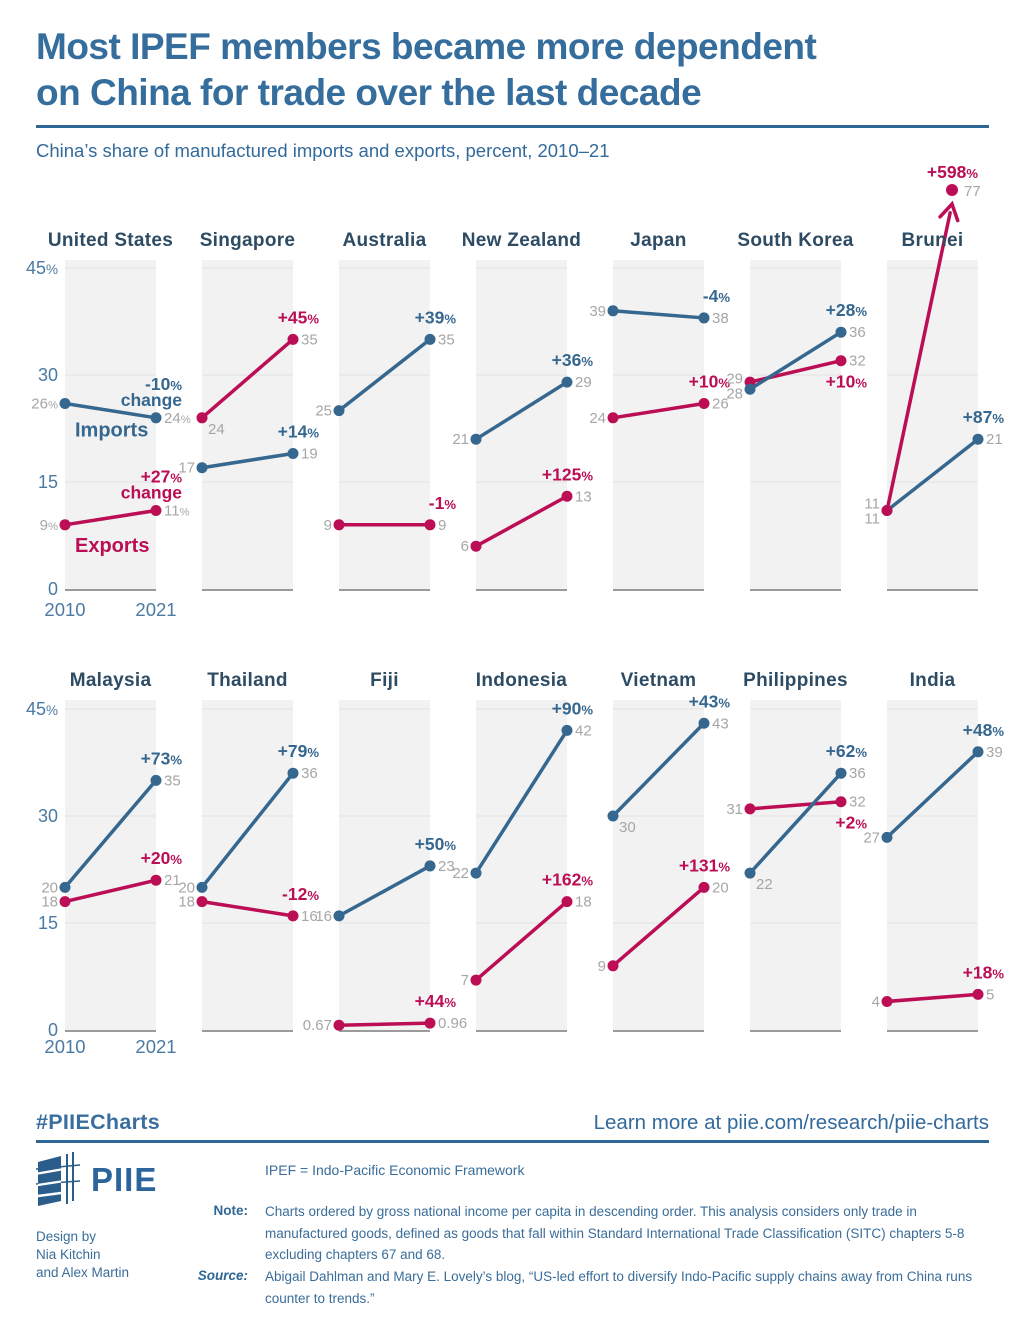 The width and height of the screenshot is (1025, 1321). What do you see at coordinates (465, 980) in the screenshot?
I see `exports-start-value: 7` at bounding box center [465, 980].